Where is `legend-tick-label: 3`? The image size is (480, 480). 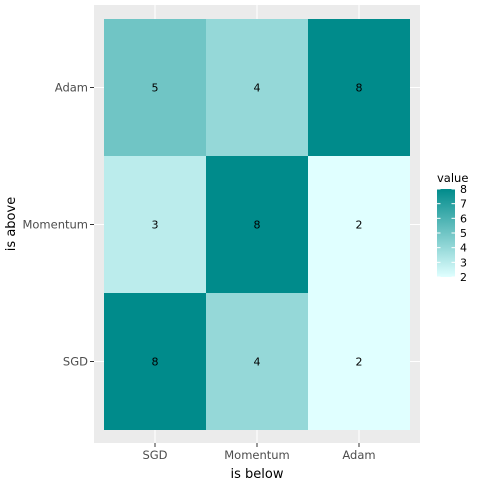
legend-tick-label: 3 is located at coordinates (463, 262).